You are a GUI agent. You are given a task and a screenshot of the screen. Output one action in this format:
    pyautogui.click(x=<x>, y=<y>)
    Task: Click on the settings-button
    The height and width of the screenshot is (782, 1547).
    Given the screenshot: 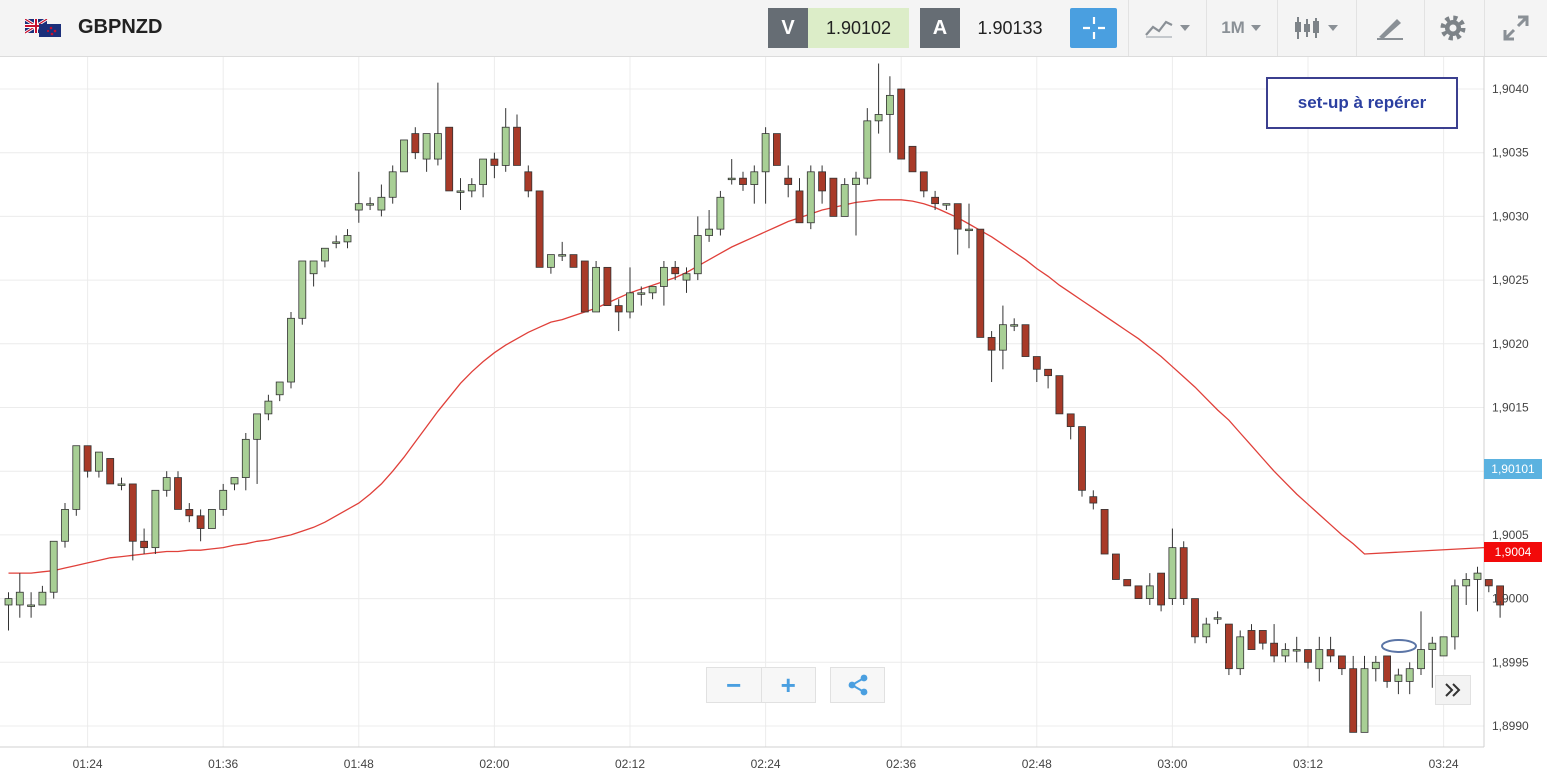 What is the action you would take?
    pyautogui.click(x=1453, y=28)
    